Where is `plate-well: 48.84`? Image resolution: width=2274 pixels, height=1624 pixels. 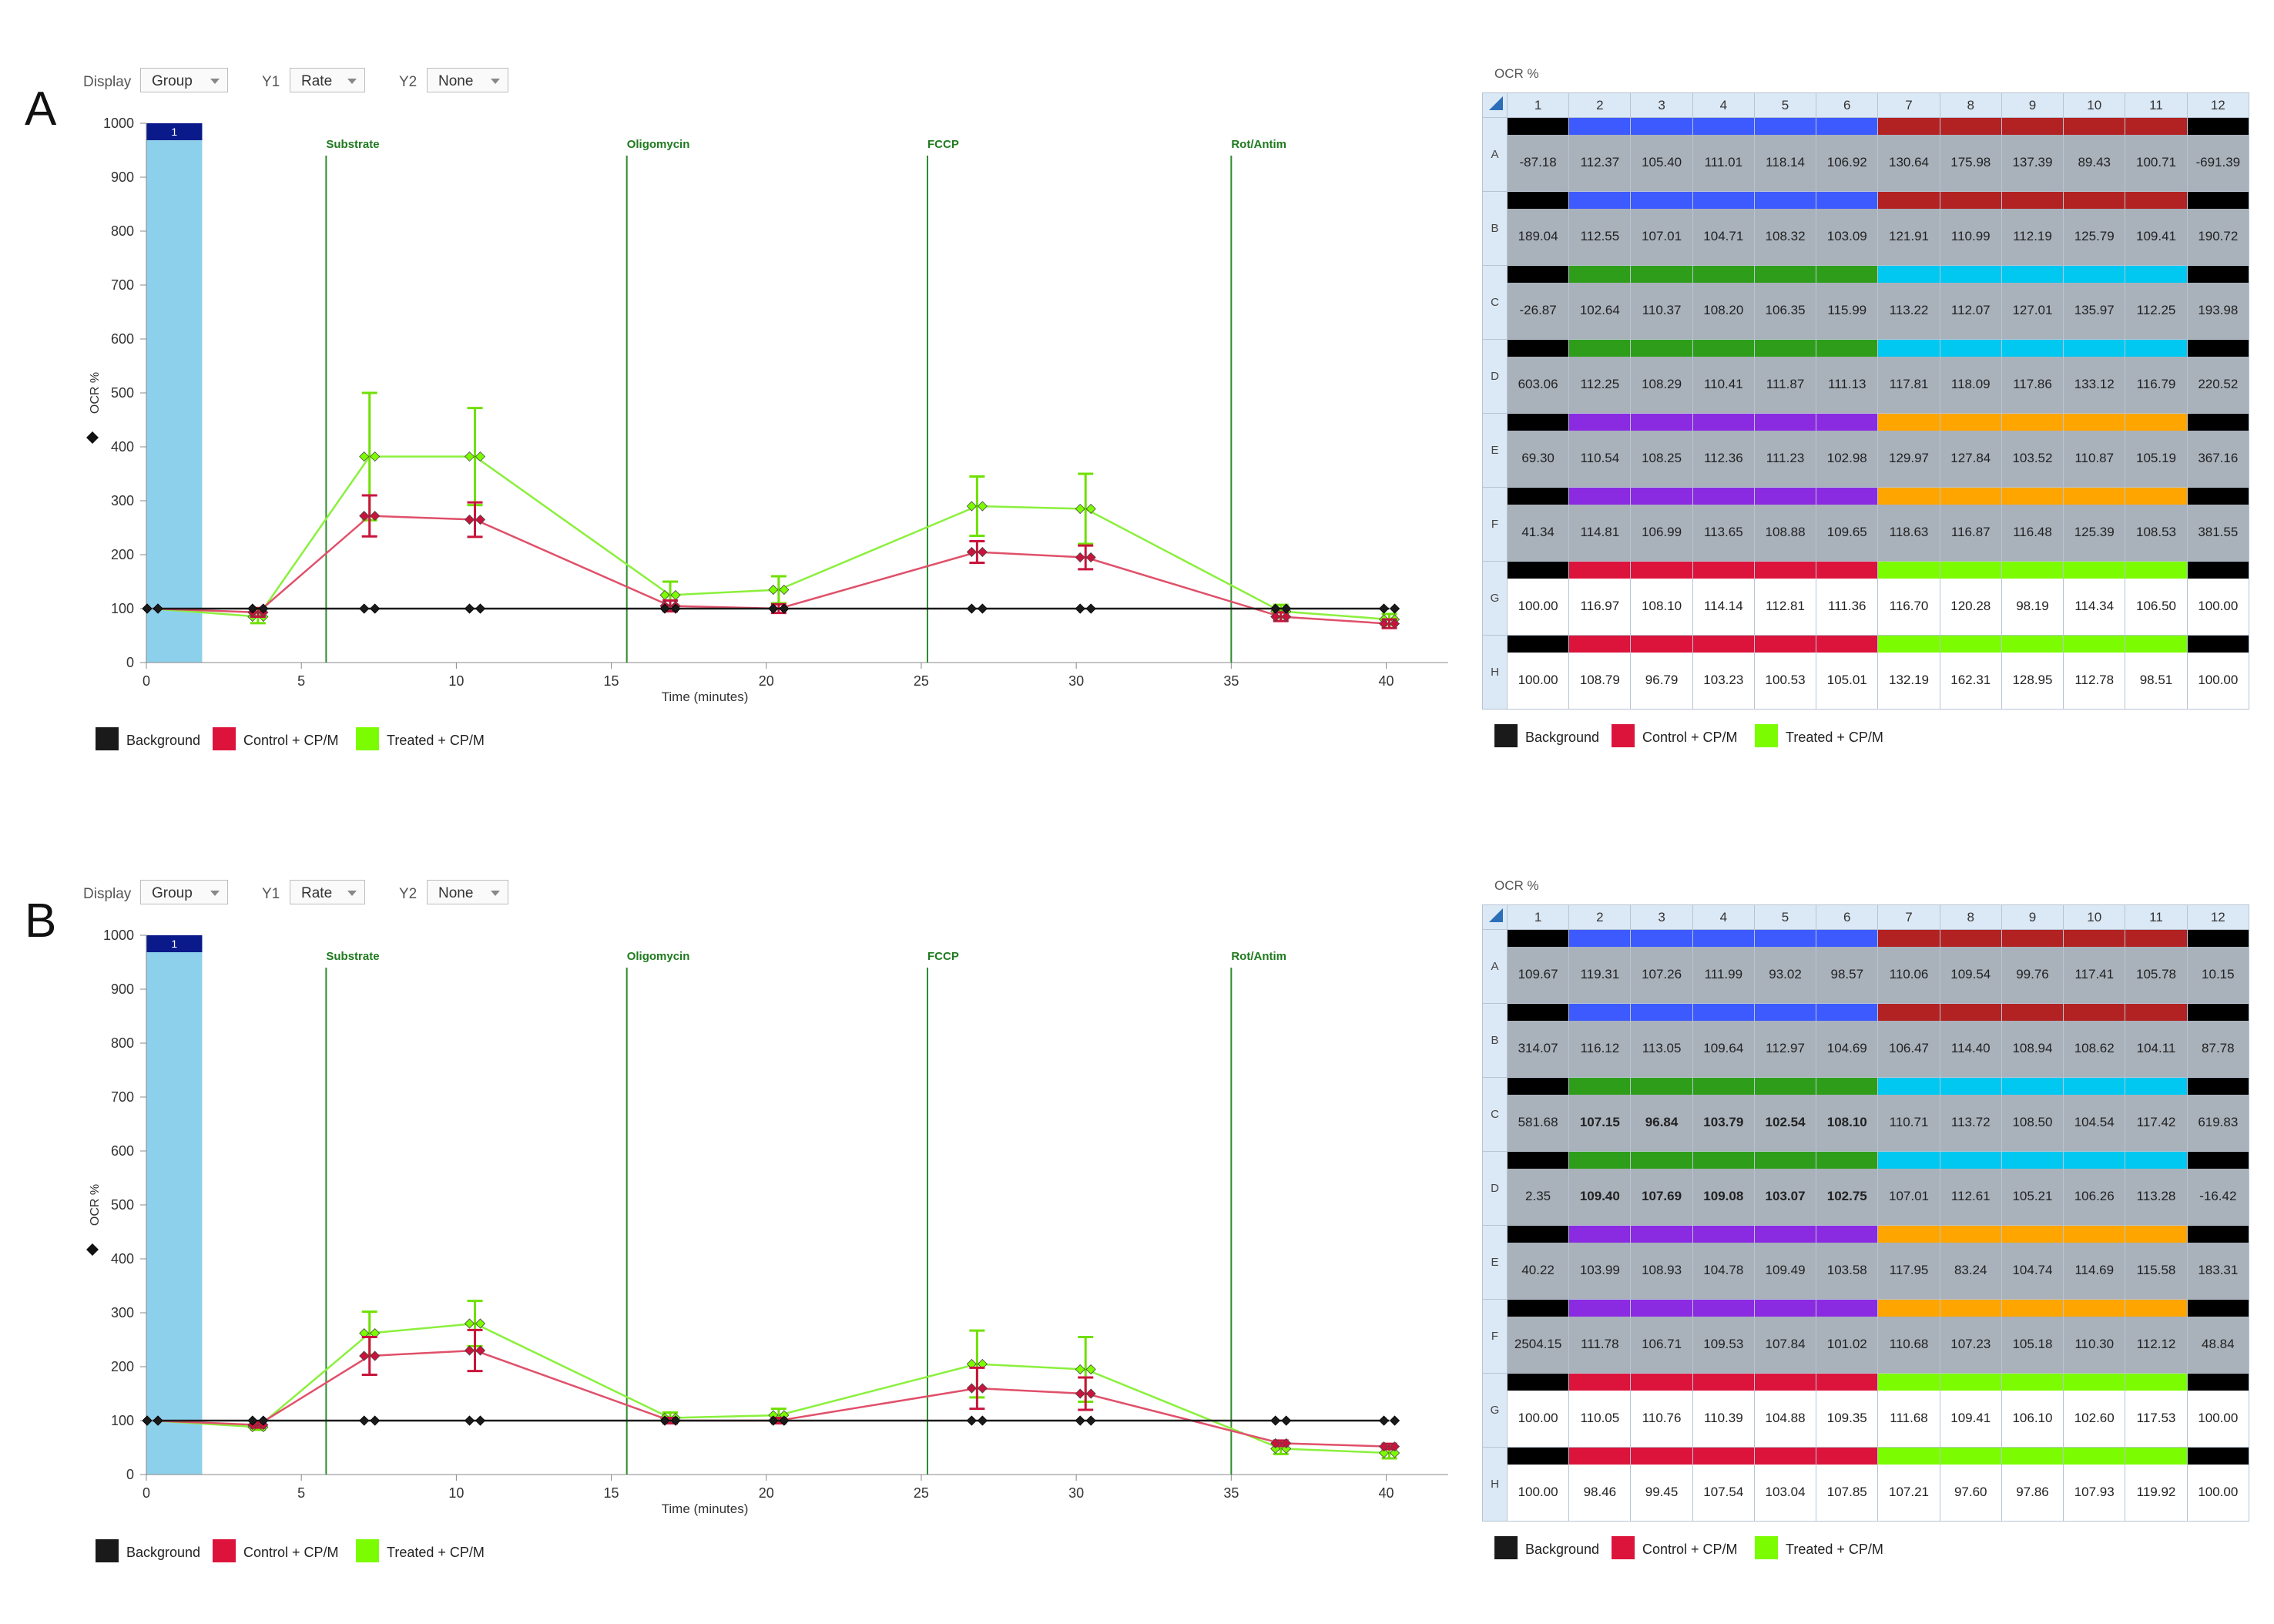 plate-well: 48.84 is located at coordinates (2218, 1336).